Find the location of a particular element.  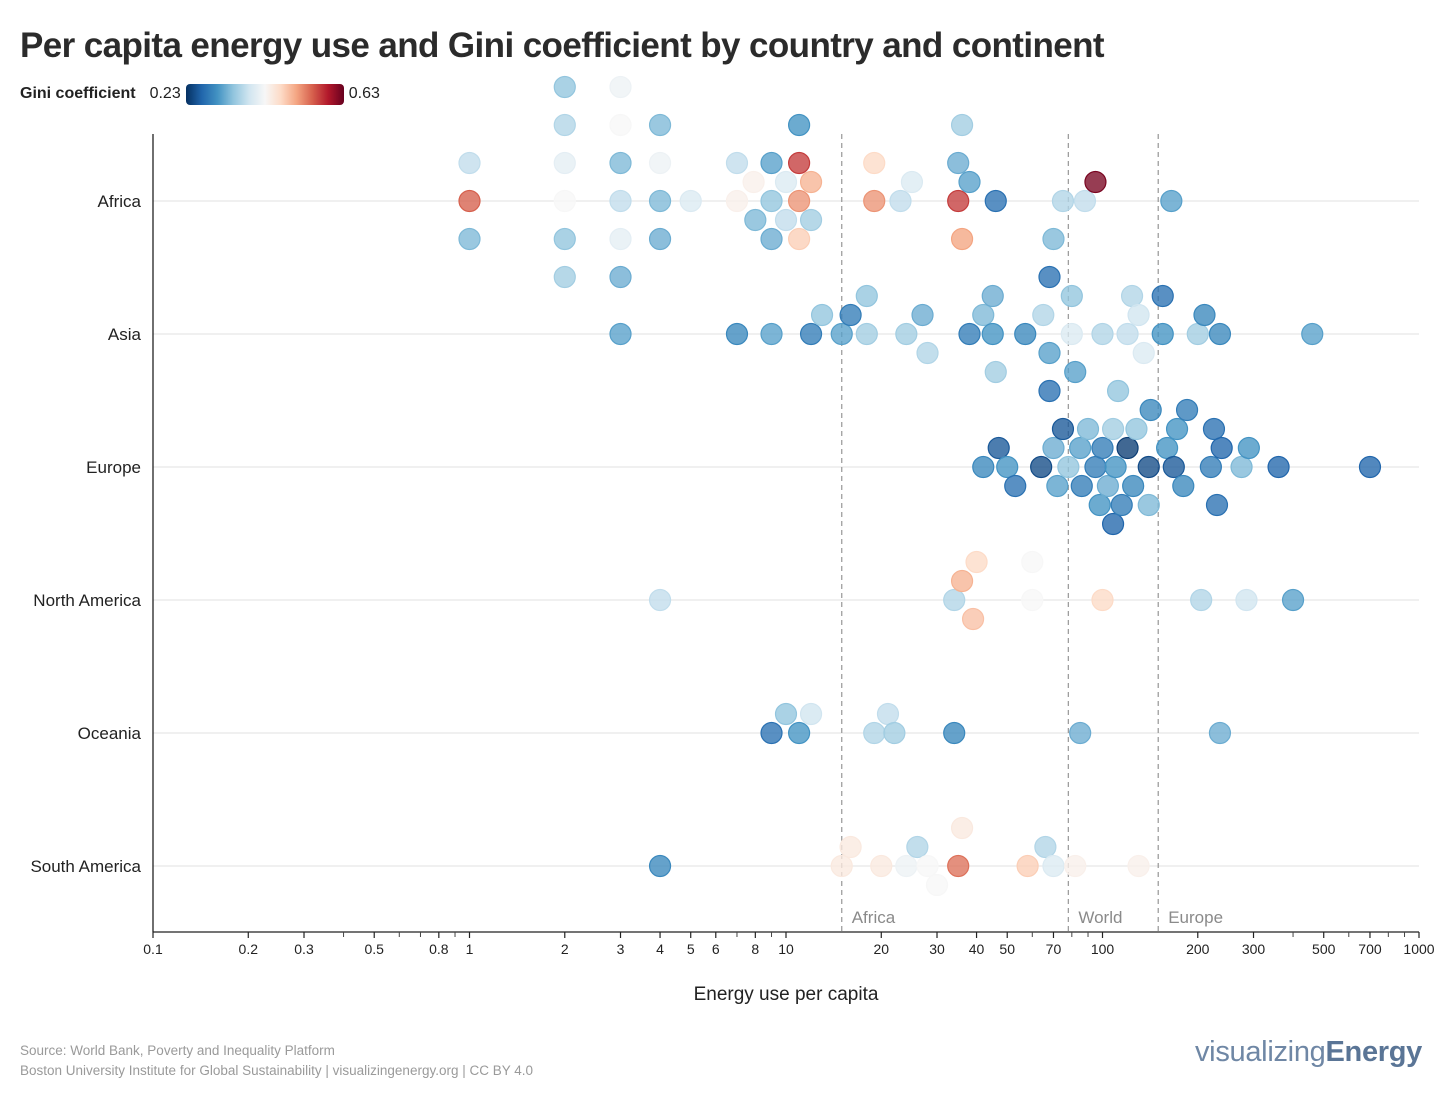

x-tick-label: 4 is located at coordinates (660, 949).